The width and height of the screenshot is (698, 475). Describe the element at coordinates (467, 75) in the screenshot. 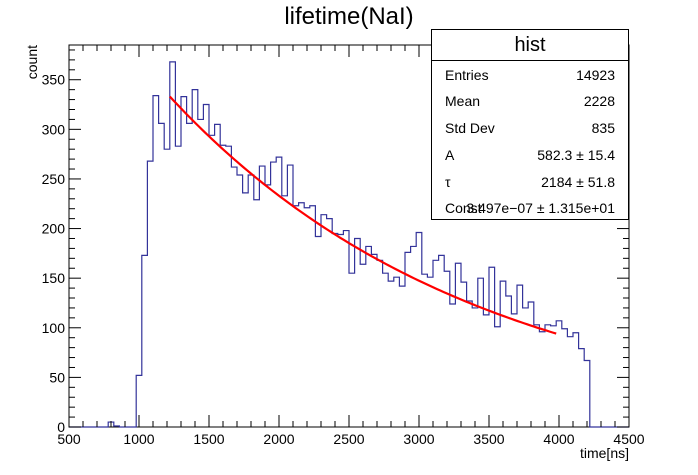

I see `stats-key: Entries` at that location.